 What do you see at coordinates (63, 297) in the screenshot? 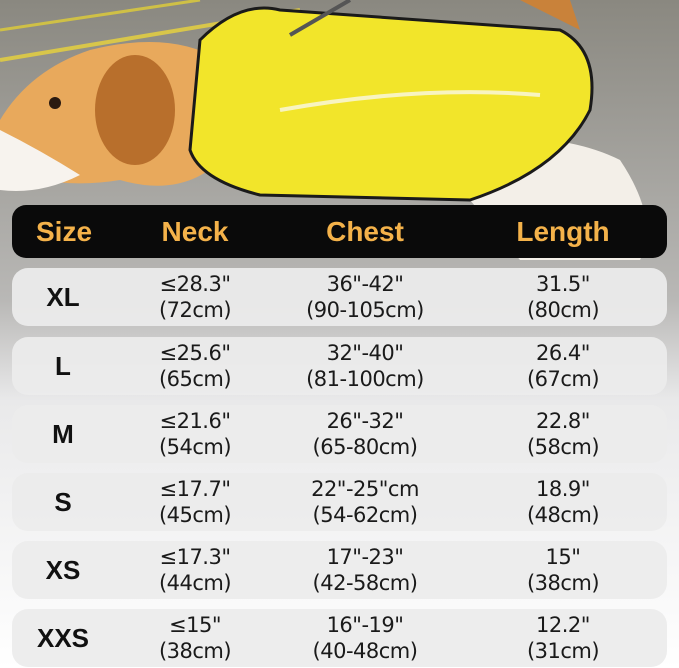
I see `size-label: XL` at bounding box center [63, 297].